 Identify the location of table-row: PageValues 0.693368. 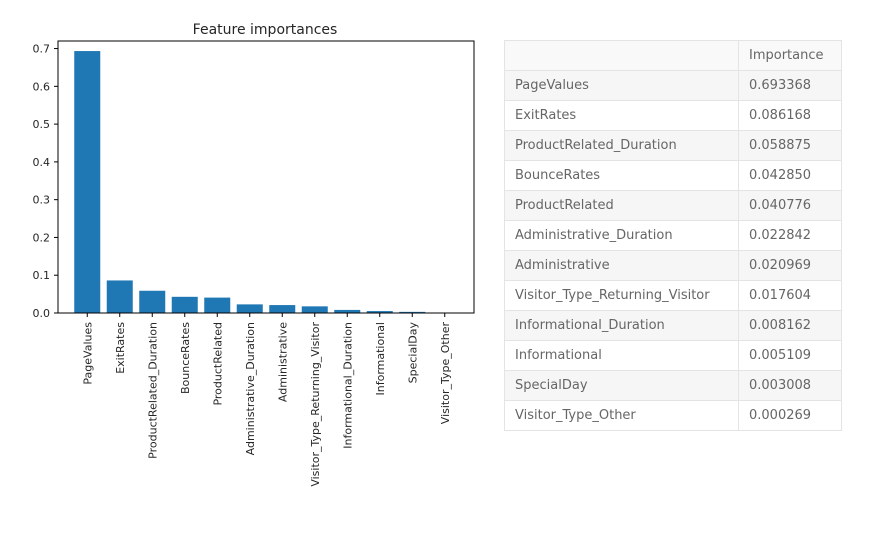
(673, 85).